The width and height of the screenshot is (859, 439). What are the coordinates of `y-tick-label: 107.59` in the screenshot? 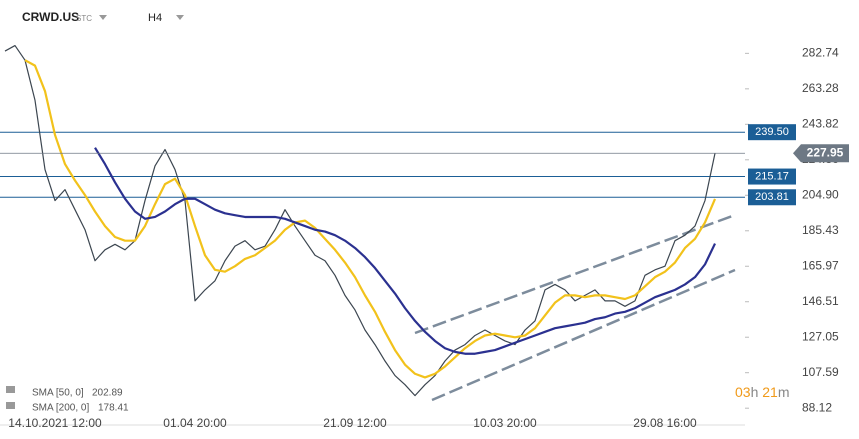 It's located at (820, 372).